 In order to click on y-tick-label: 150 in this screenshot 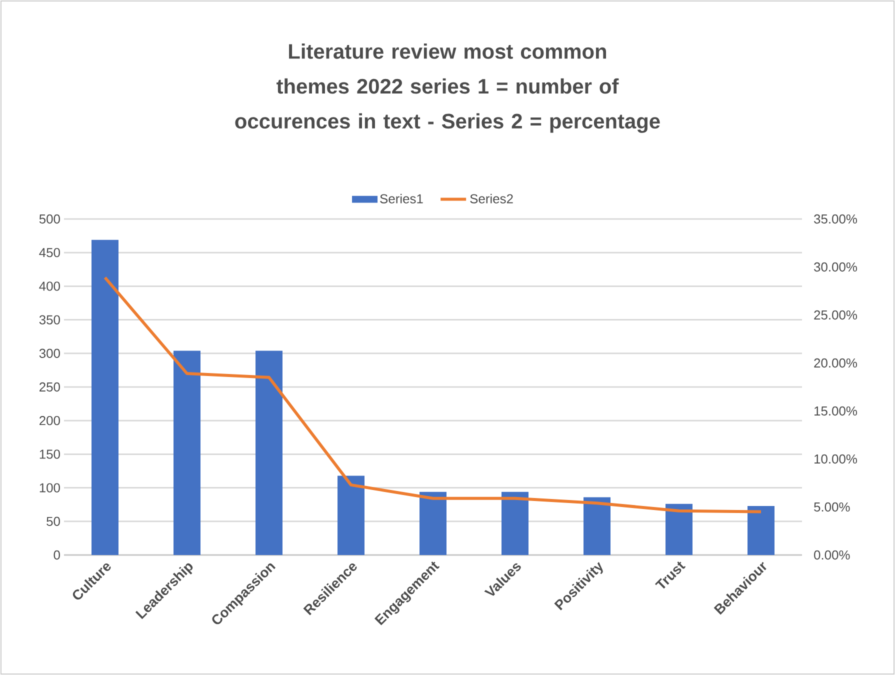, I will do `click(50, 454)`.